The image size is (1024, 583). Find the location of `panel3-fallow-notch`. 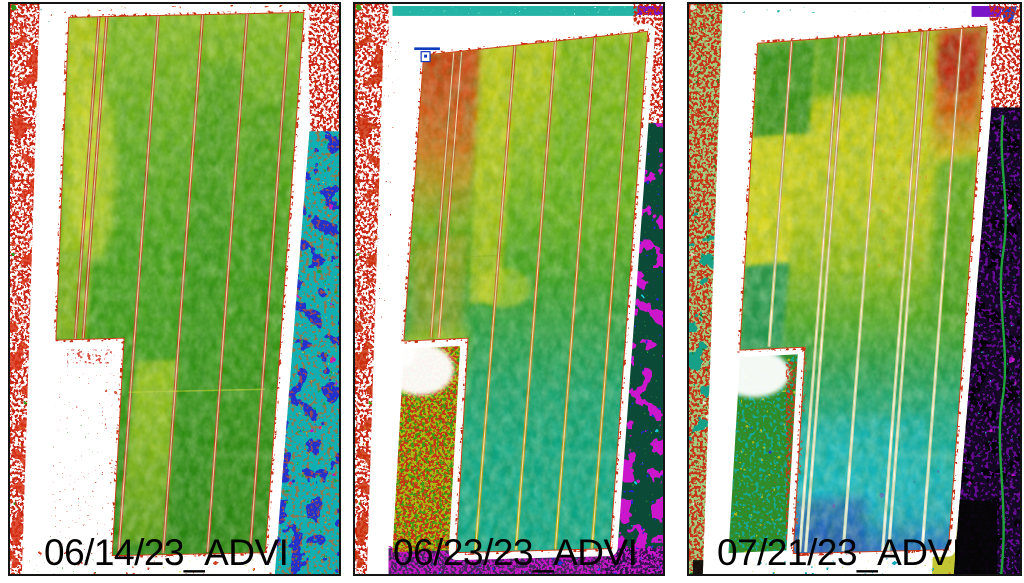

panel3-fallow-notch is located at coordinates (761, 451).